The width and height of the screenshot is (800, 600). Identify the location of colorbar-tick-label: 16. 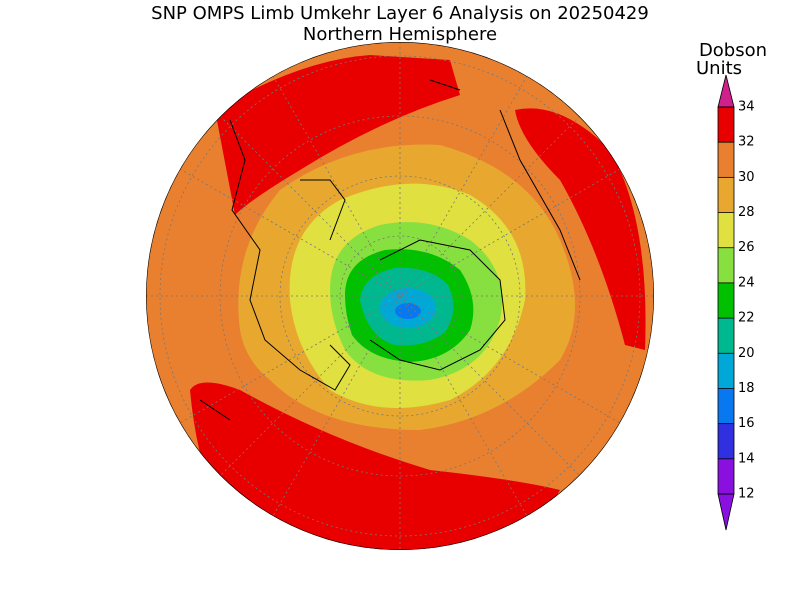
(746, 423).